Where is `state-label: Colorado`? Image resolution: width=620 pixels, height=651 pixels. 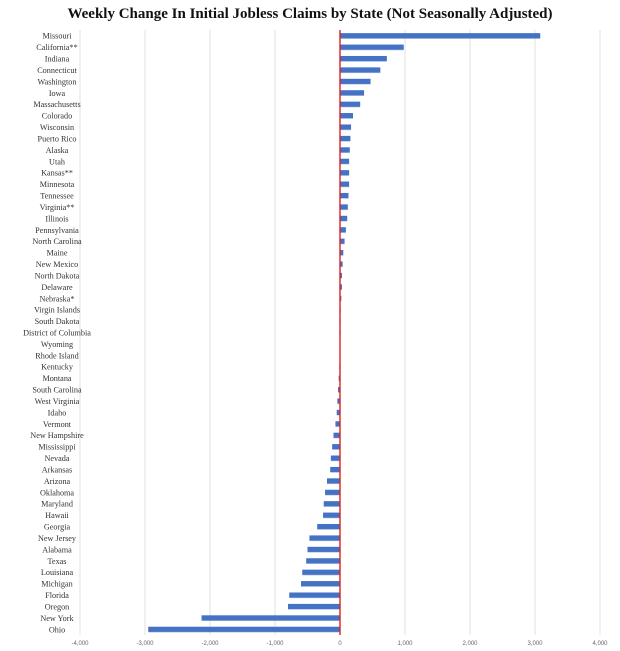
state-label: Colorado is located at coordinates (57, 116).